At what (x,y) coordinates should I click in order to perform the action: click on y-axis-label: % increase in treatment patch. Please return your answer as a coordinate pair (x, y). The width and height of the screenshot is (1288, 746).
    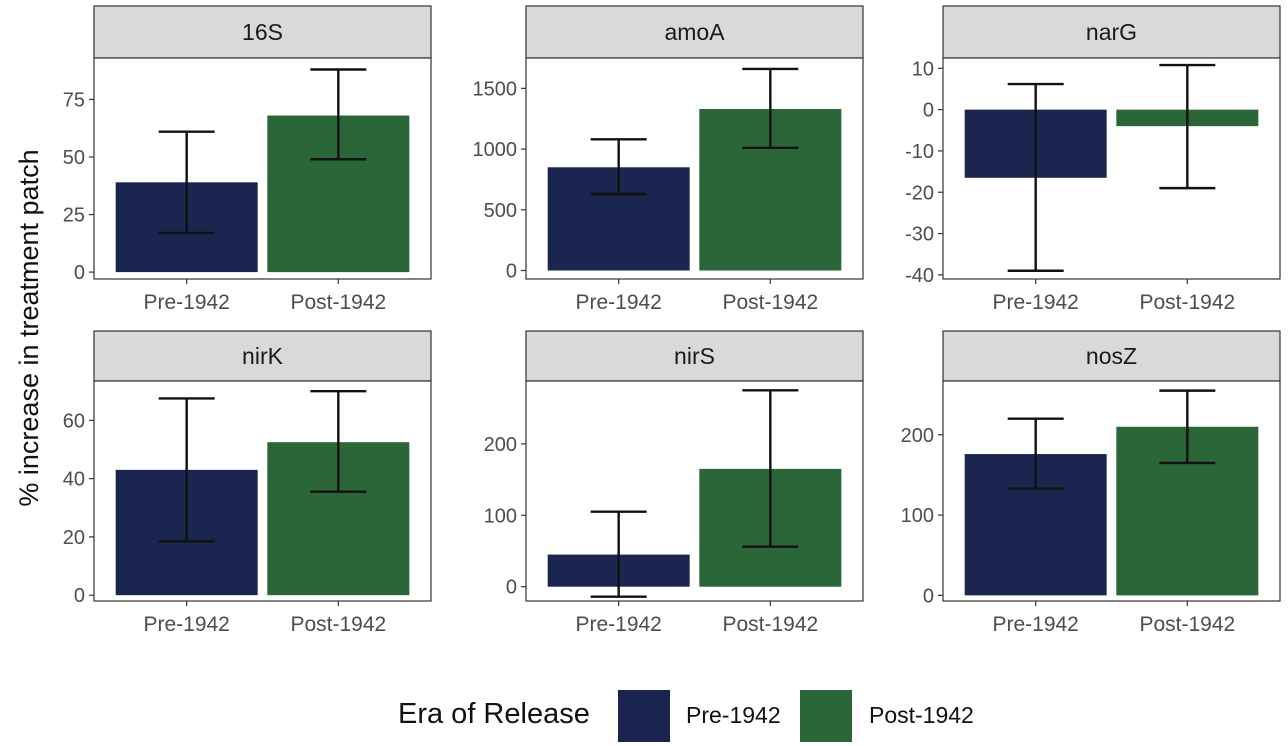
    Looking at the image, I should click on (29, 327).